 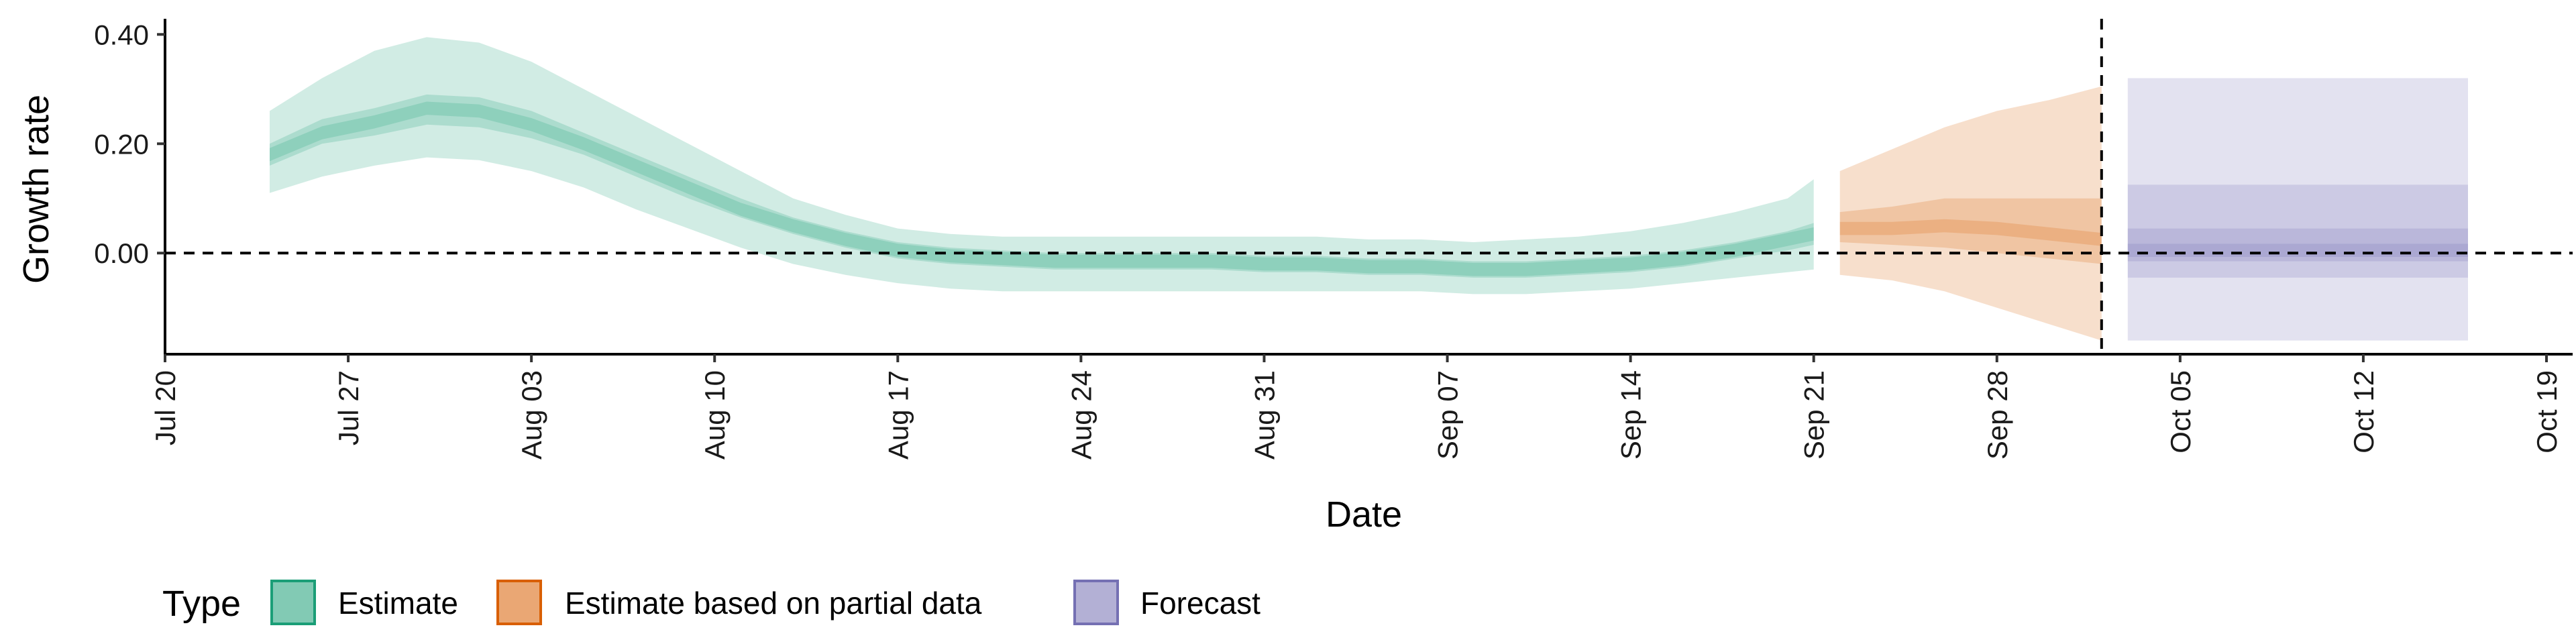 I want to click on x-tick-label: Oct 19, so click(x=2547, y=411).